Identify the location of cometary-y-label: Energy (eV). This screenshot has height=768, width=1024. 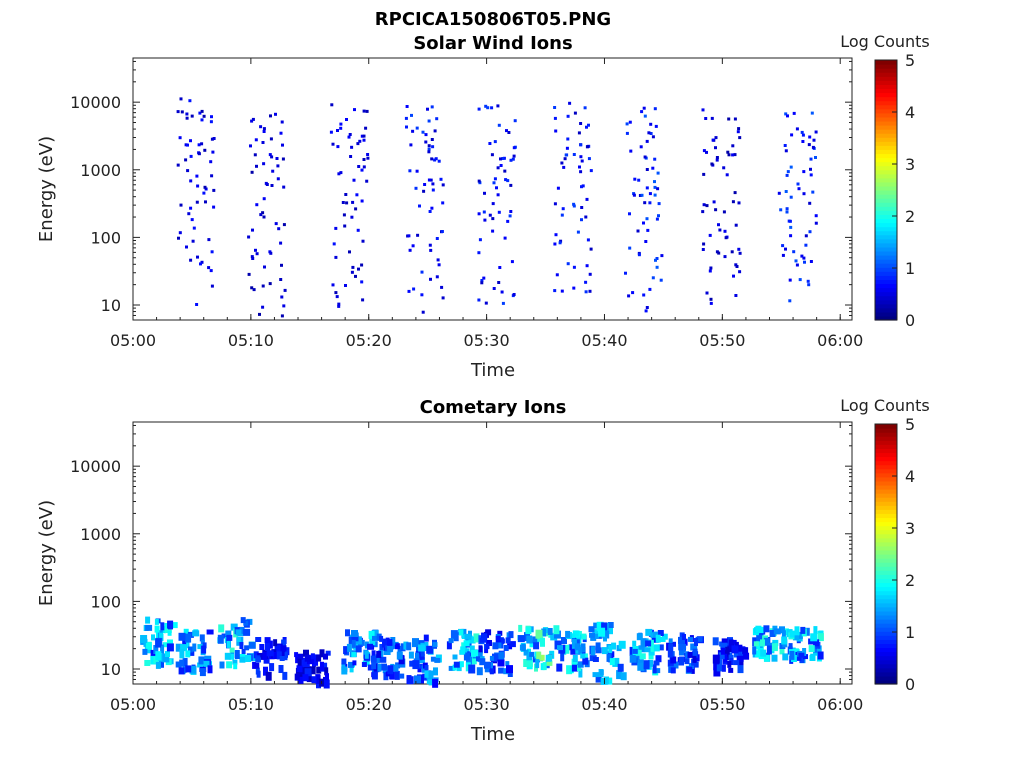
(46, 553).